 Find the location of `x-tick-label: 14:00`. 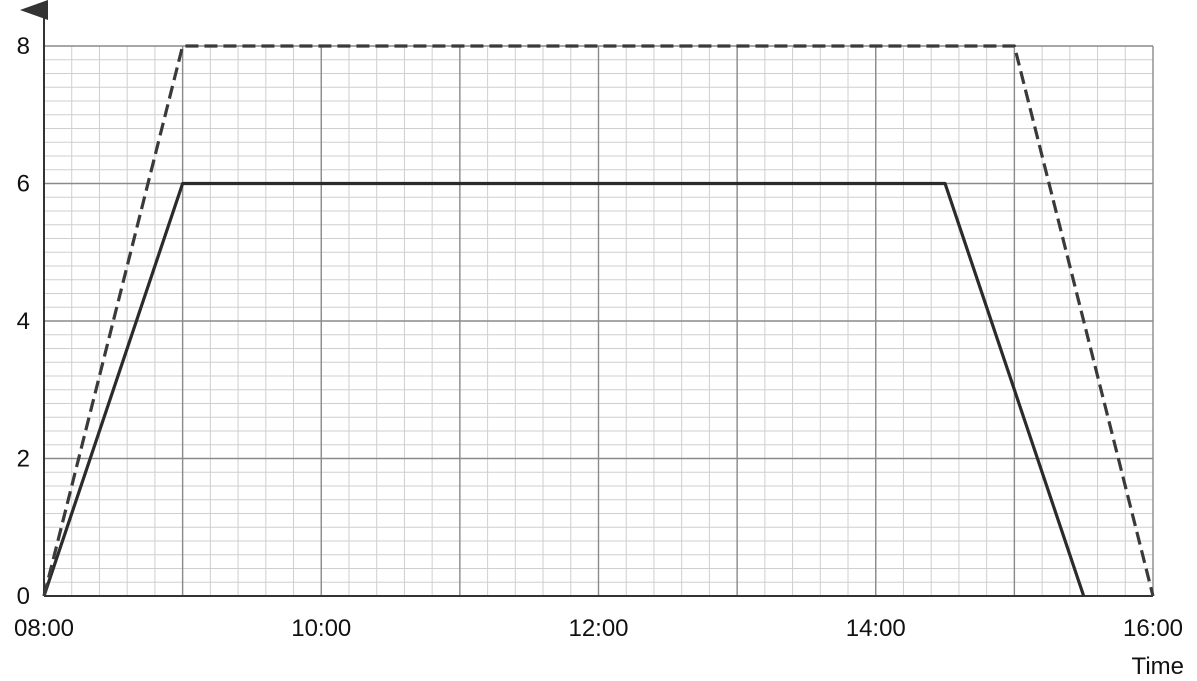

x-tick-label: 14:00 is located at coordinates (876, 628).